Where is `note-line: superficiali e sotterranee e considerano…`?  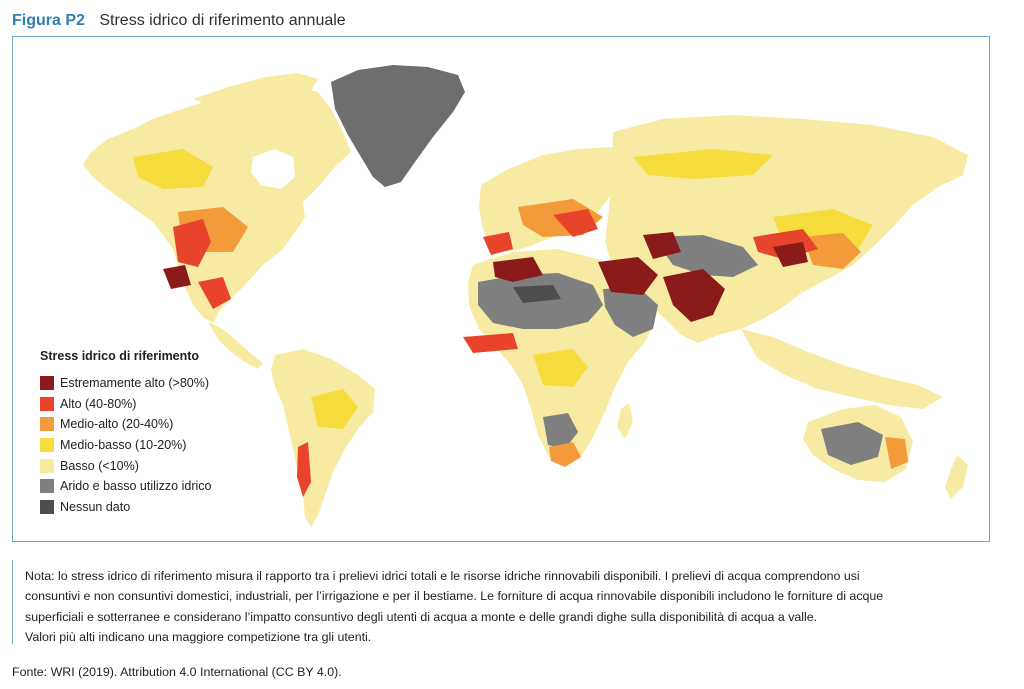 note-line: superficiali e sotterranee e considerano… is located at coordinates (421, 616).